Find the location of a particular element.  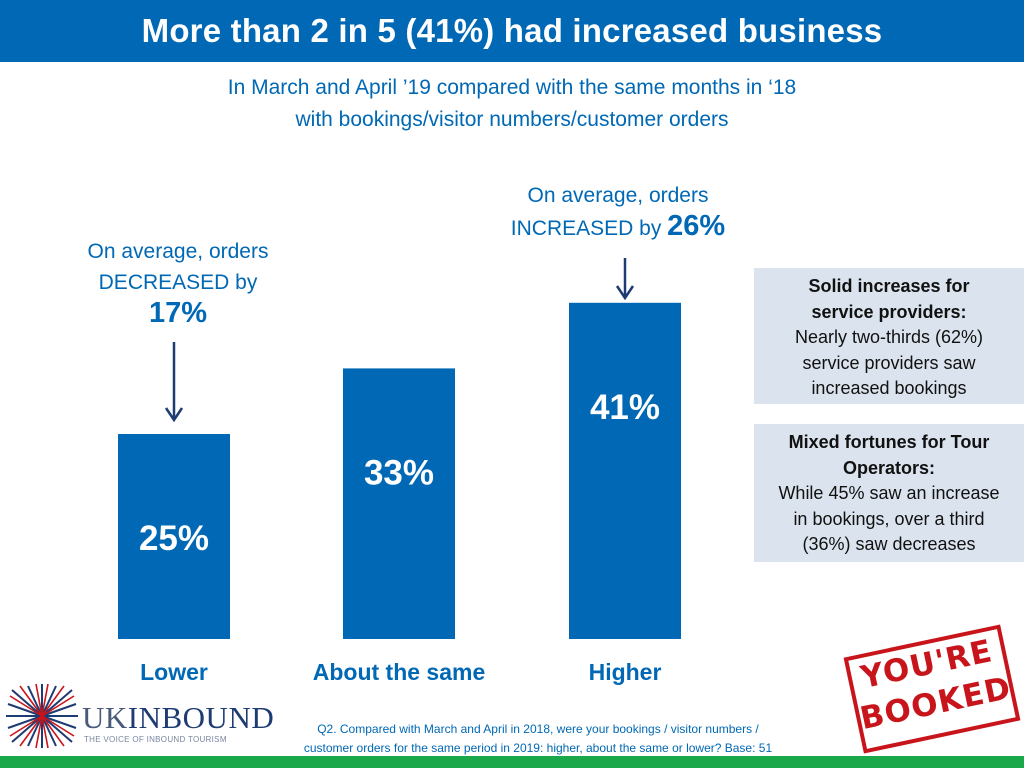

annotation-decrease-line-2: DECREASED by is located at coordinates (178, 282).